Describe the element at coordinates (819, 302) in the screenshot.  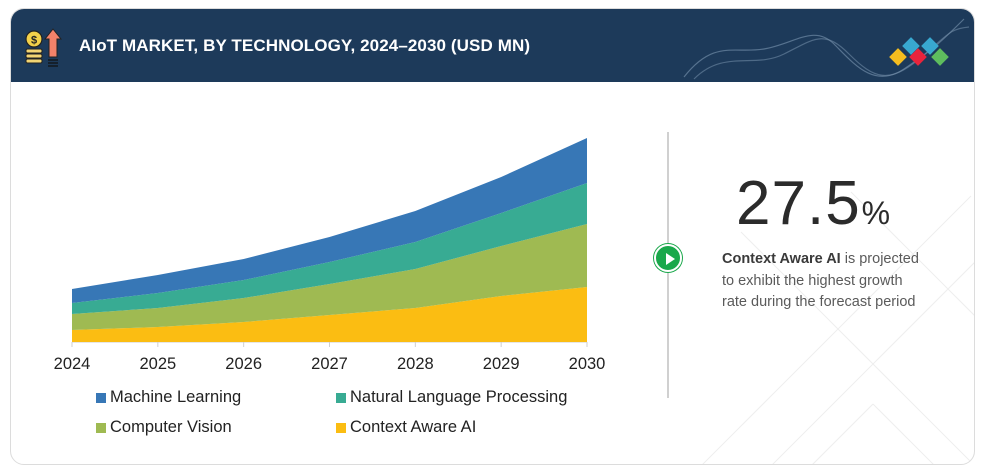
I see `description-line-3: rate during the forecast period` at that location.